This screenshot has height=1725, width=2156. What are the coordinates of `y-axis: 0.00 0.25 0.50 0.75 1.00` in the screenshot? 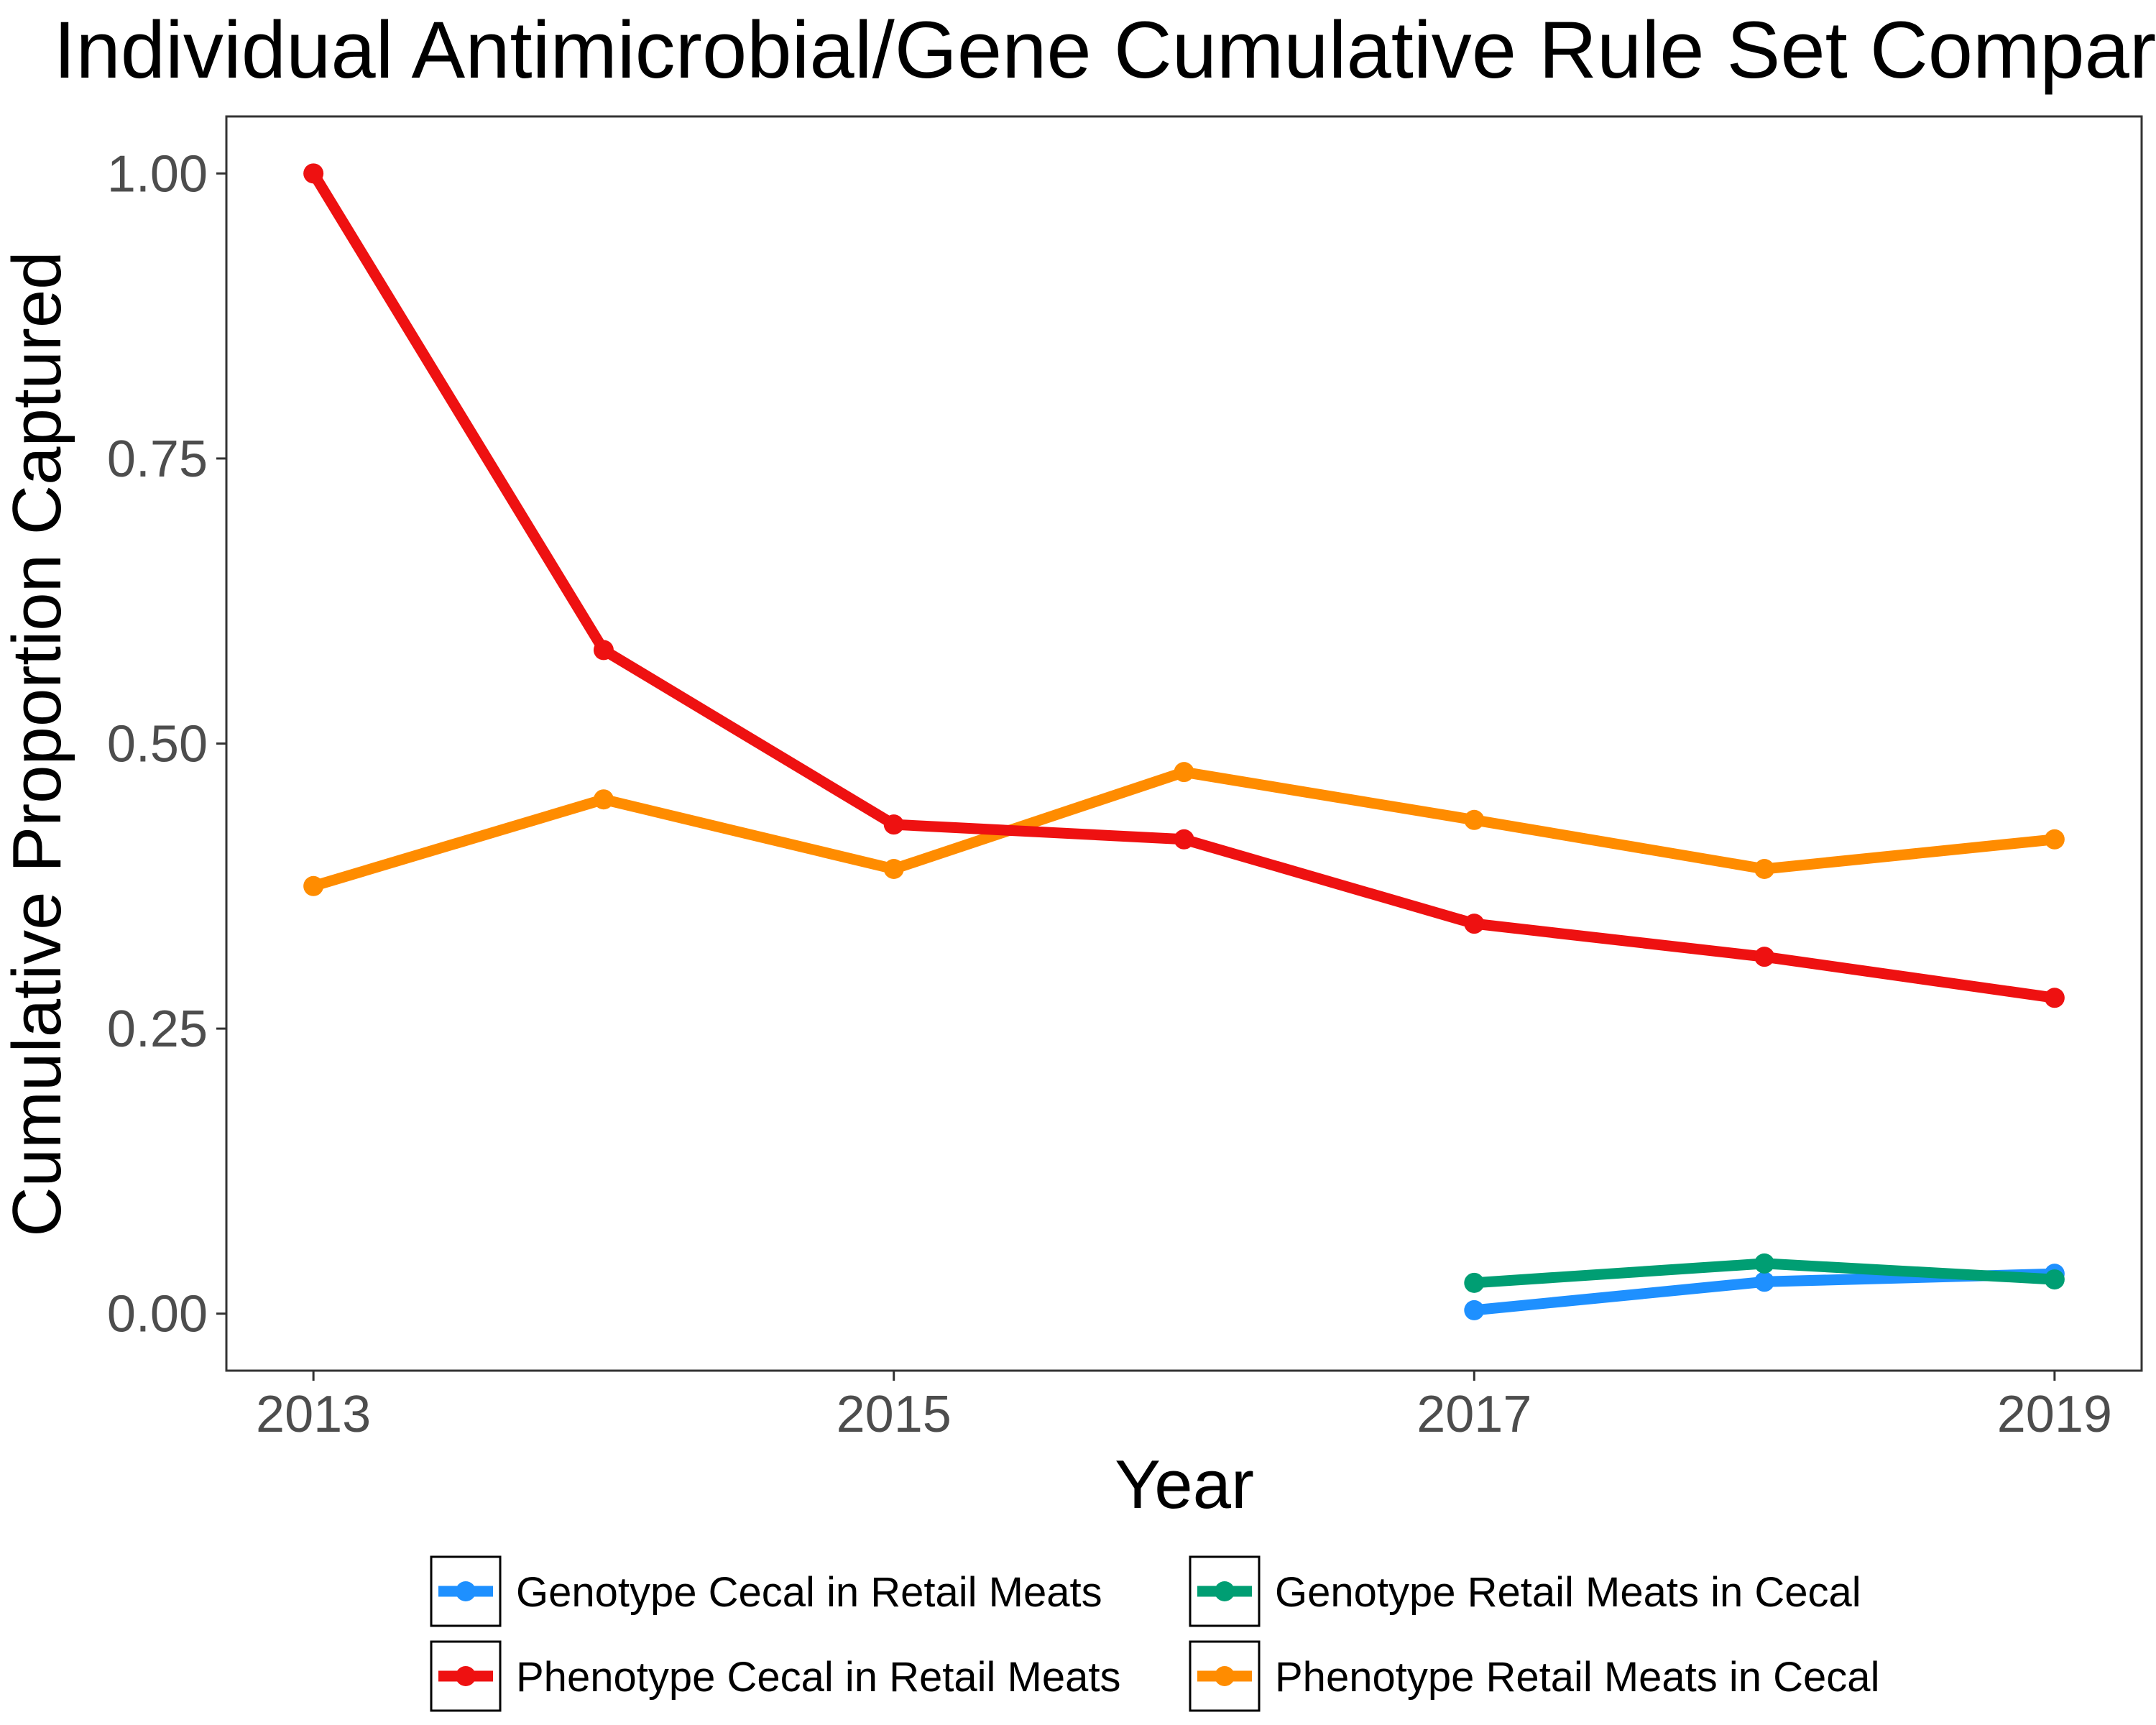 It's located at (167, 744).